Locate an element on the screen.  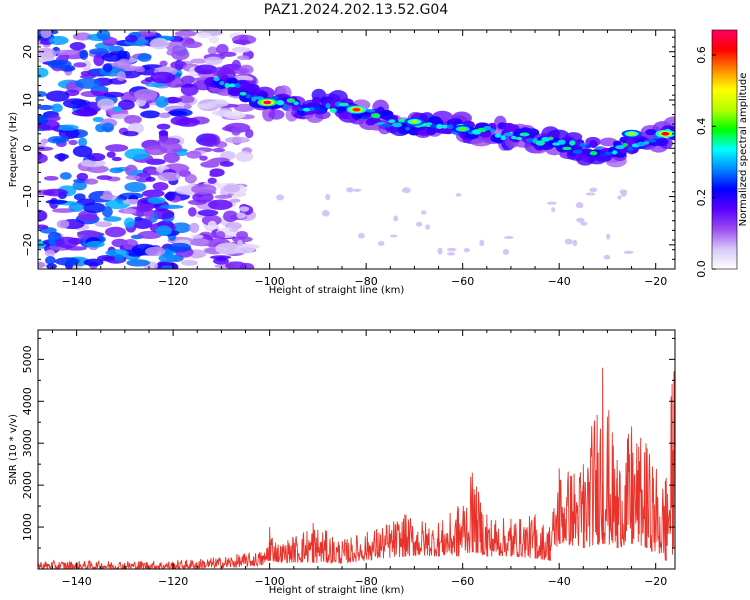
snr-xtick-label: −120 is located at coordinates (173, 581).